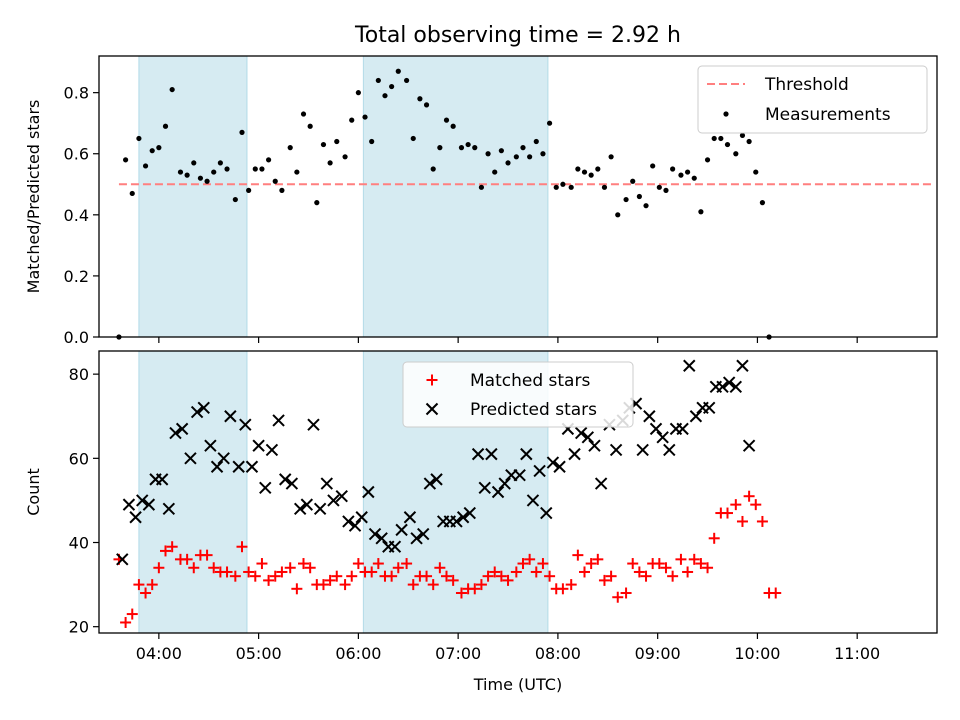 Image resolution: width=960 pixels, height=720 pixels. I want to click on x-tick-label: 06:00, so click(358, 653).